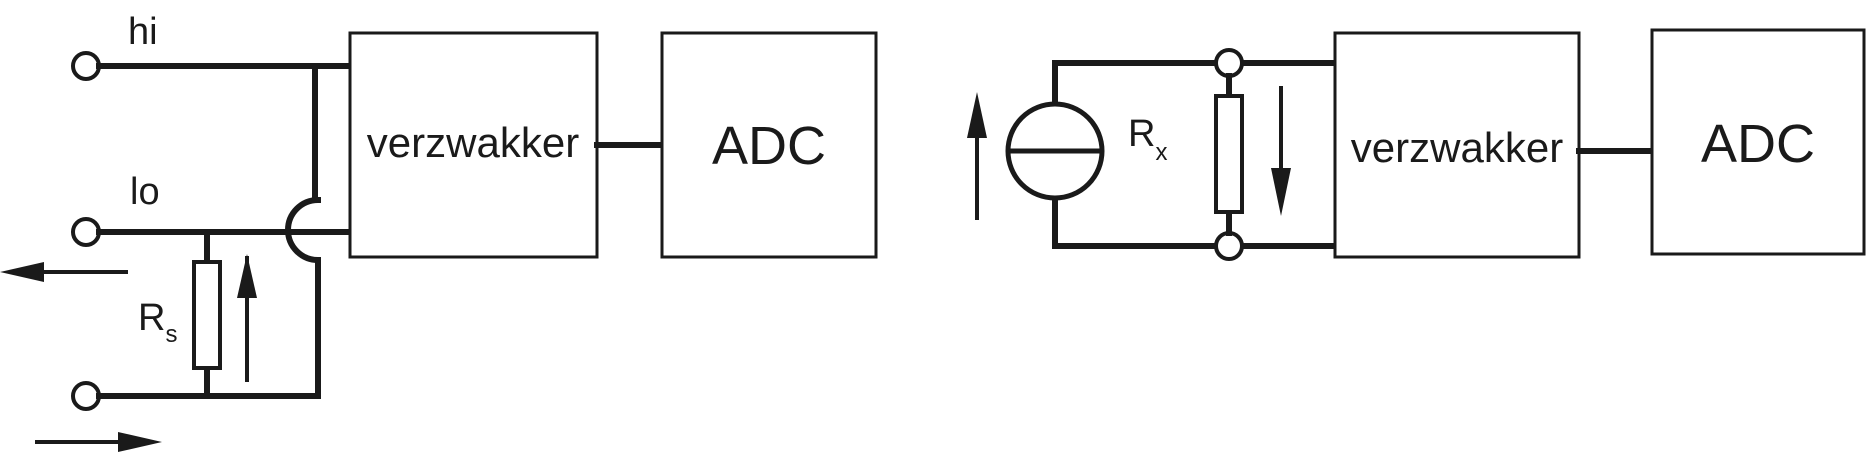  Describe the element at coordinates (86, 396) in the screenshot. I see `terminal-ground` at that location.